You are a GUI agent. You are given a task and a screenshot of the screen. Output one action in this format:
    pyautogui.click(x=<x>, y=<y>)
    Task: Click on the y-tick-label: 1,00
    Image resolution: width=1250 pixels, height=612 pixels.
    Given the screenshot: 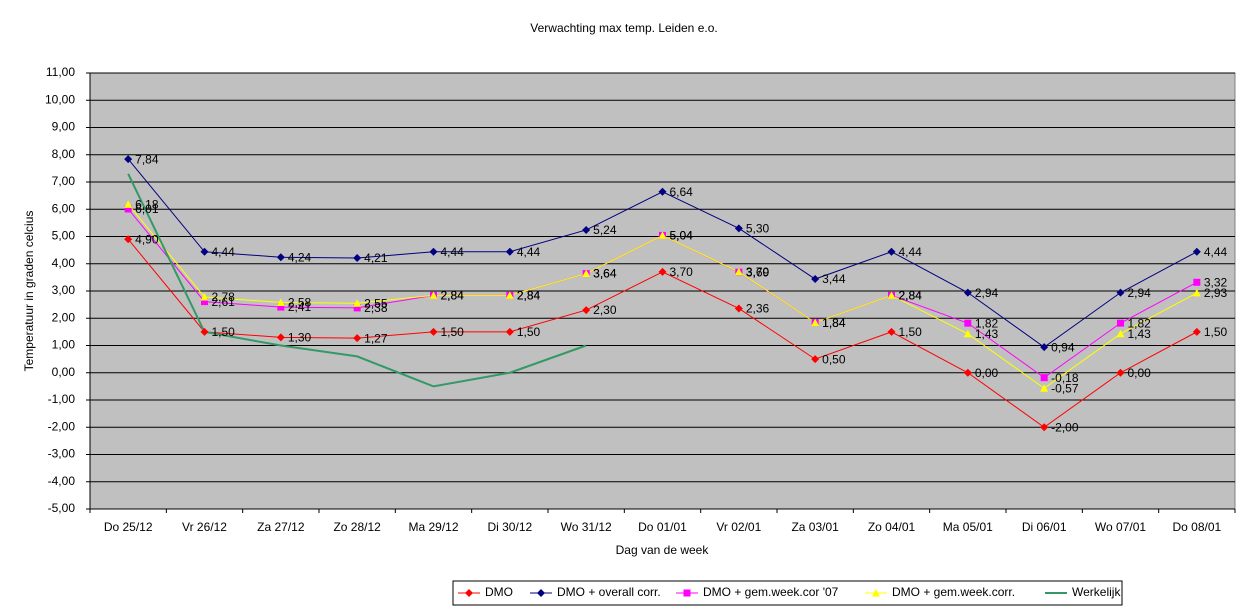 What is the action you would take?
    pyautogui.click(x=64, y=345)
    